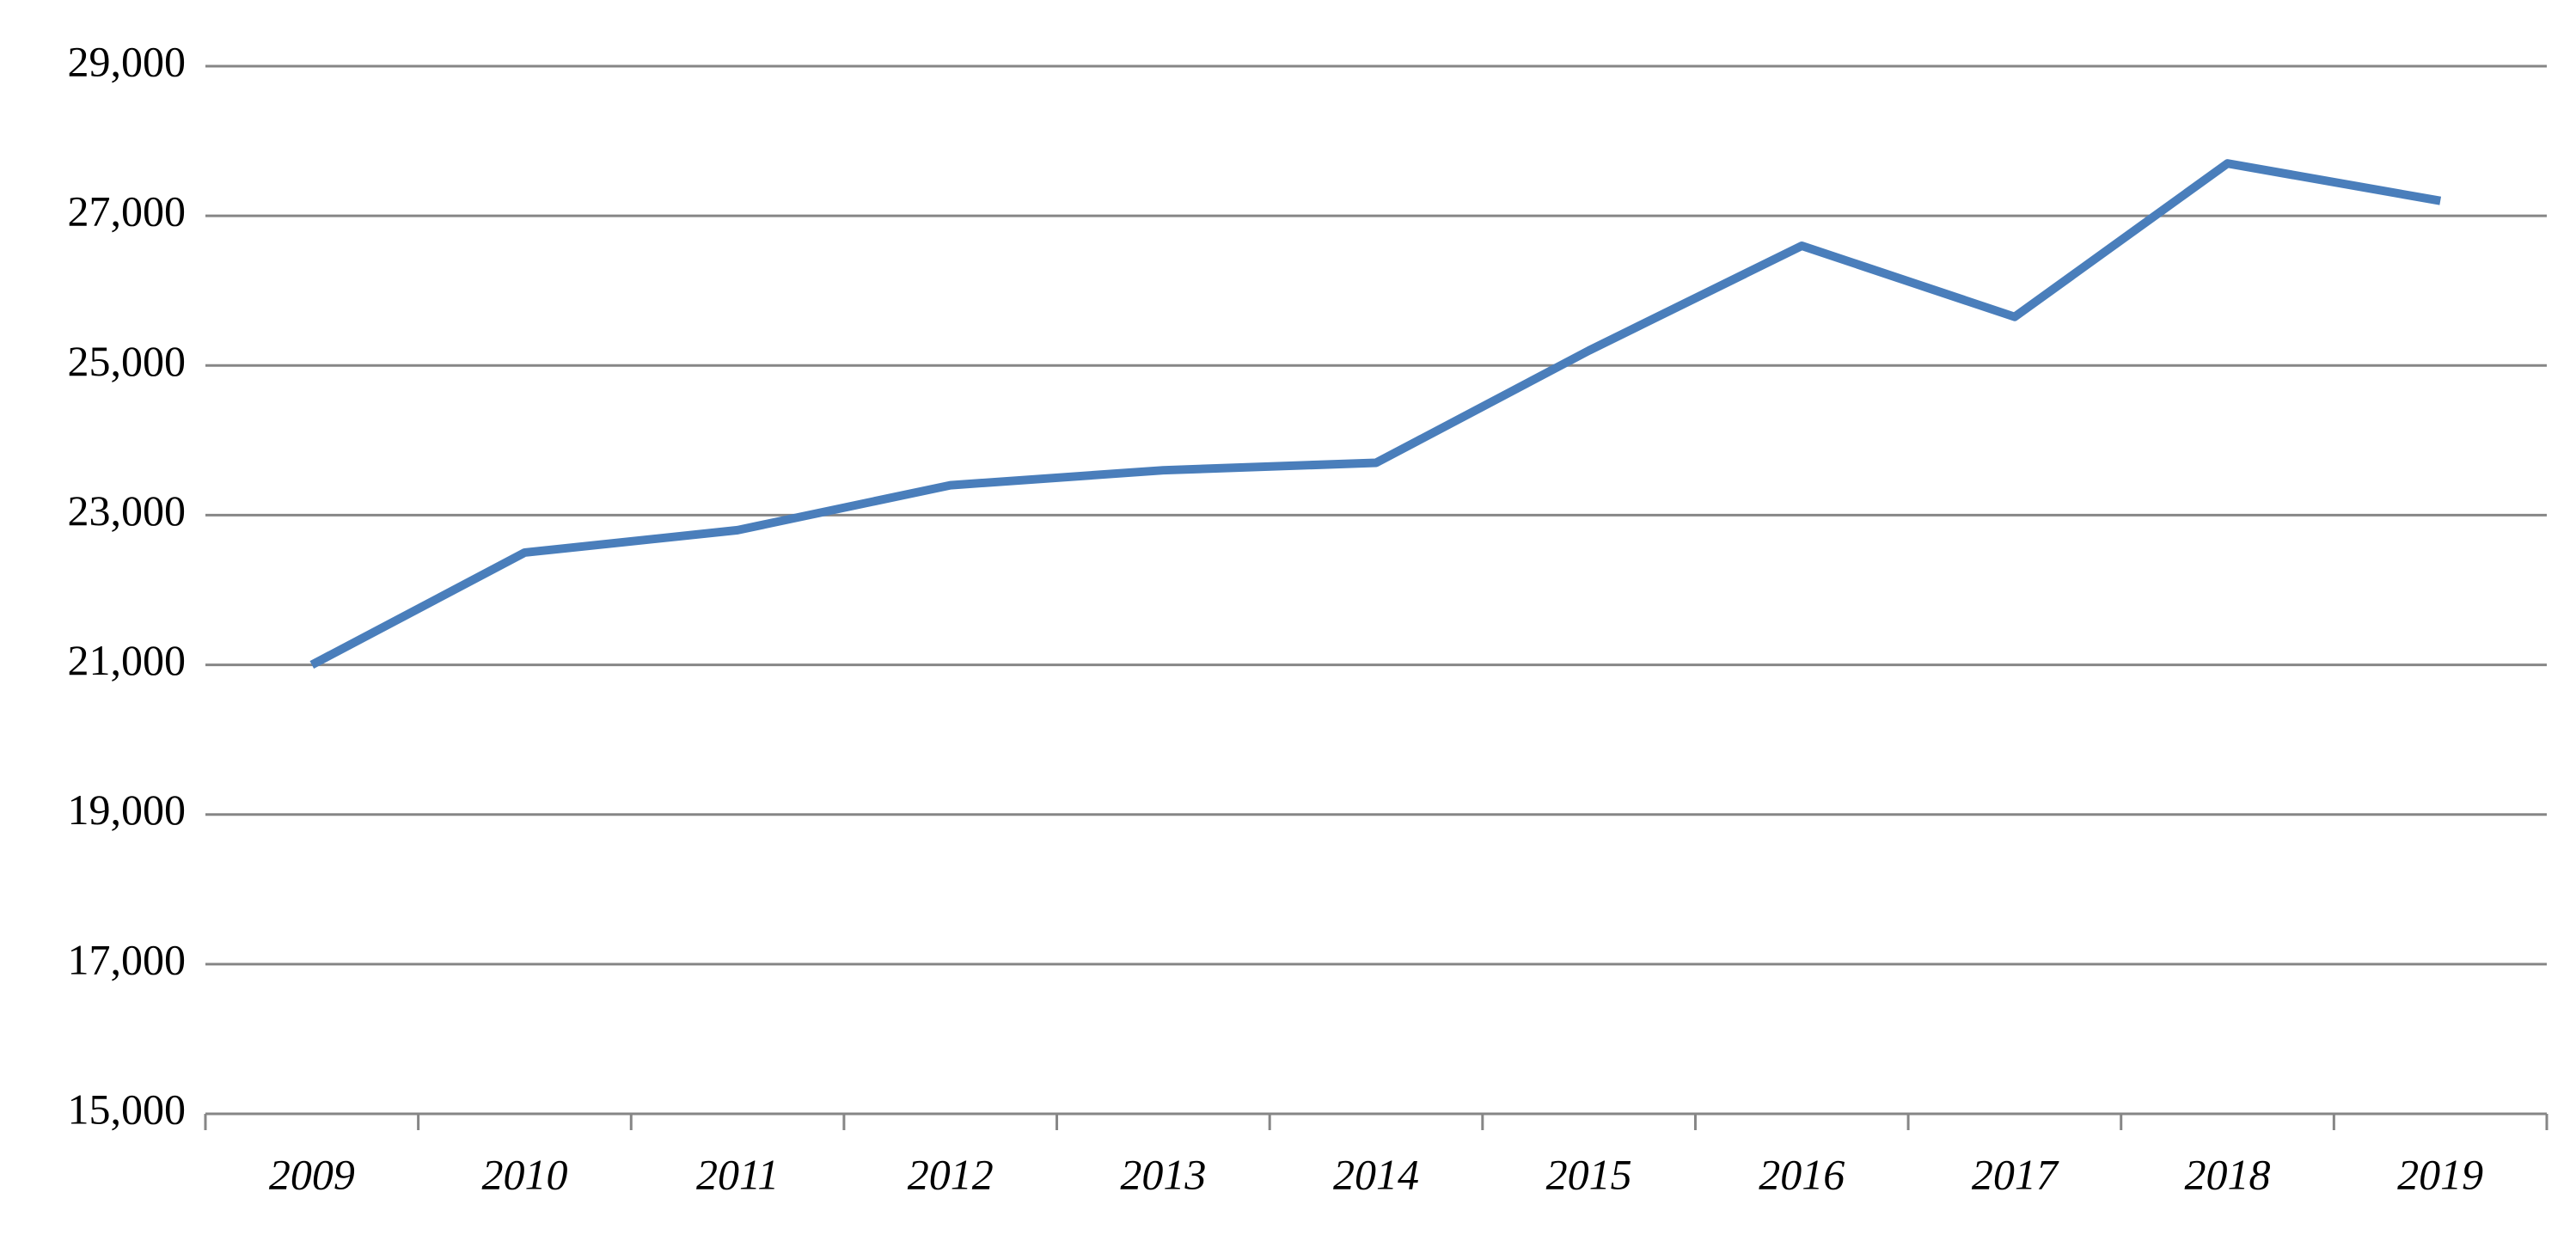 The image size is (2576, 1235). What do you see at coordinates (737, 1174) in the screenshot?
I see `x-tick-label: 2011` at bounding box center [737, 1174].